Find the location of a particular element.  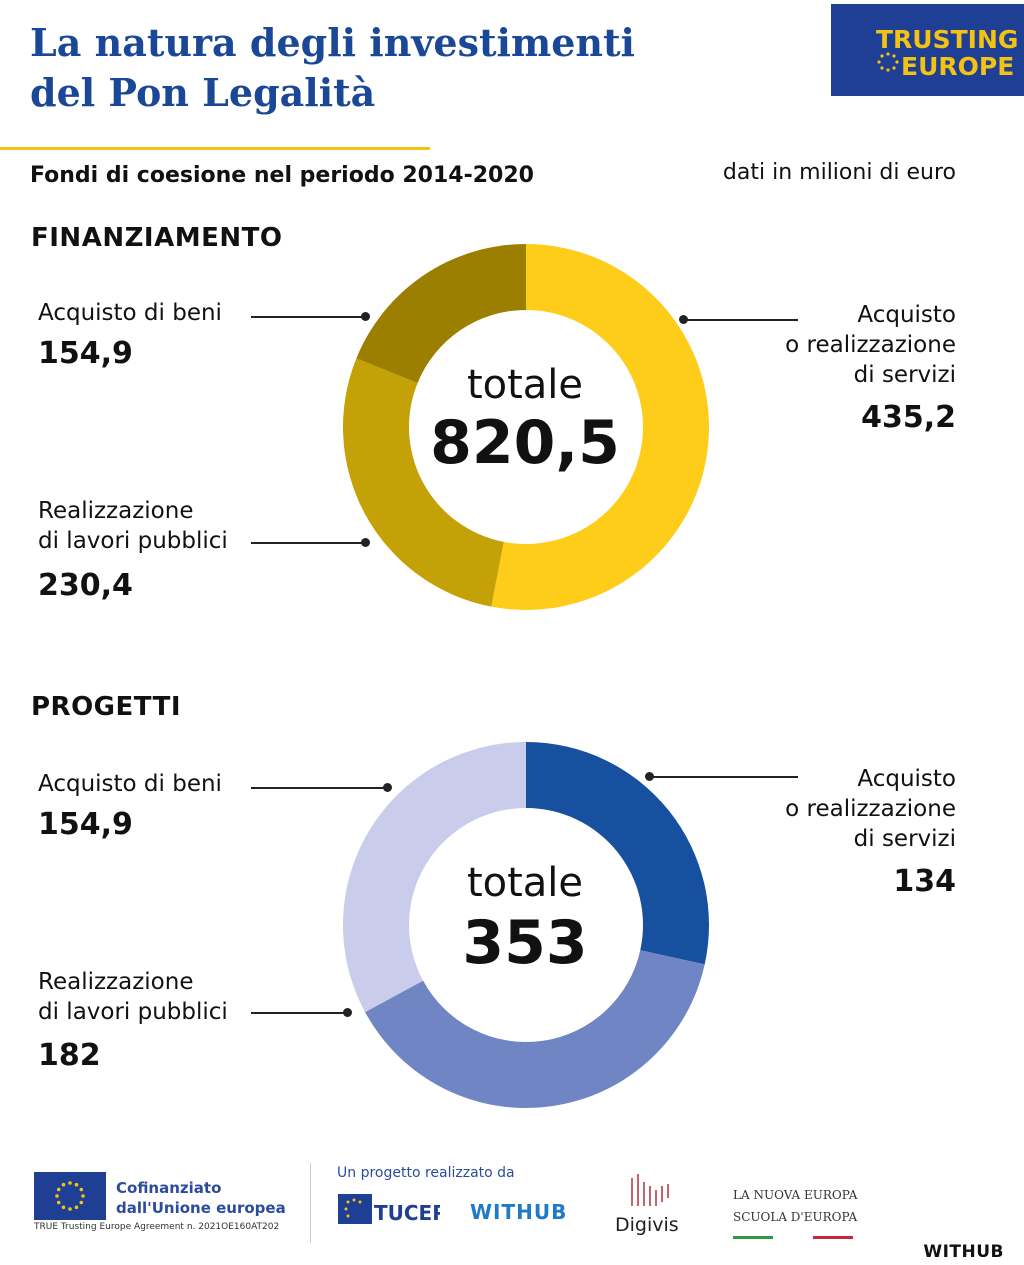

donut-progetti is located at coordinates (526, 925).